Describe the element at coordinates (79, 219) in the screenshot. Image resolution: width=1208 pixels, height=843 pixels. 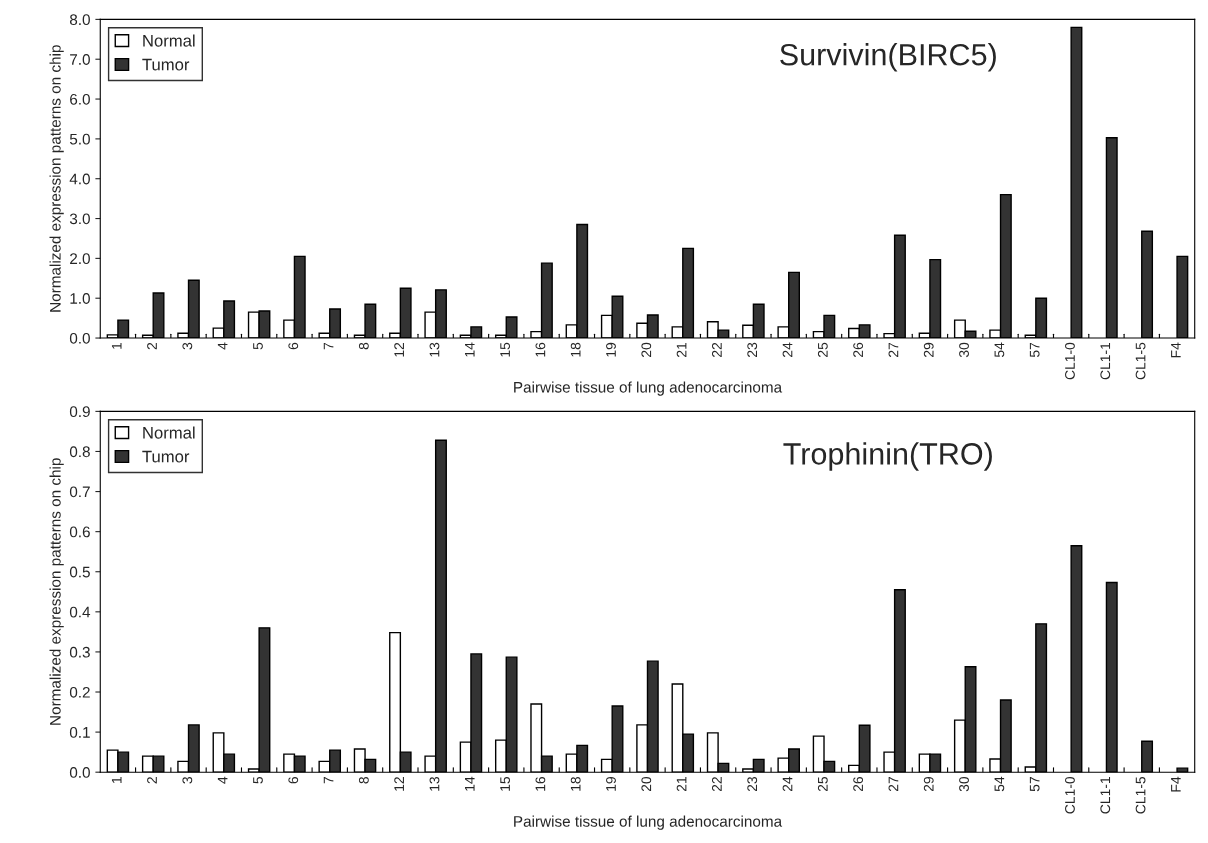
I see `y-tick-label: 3.0` at that location.